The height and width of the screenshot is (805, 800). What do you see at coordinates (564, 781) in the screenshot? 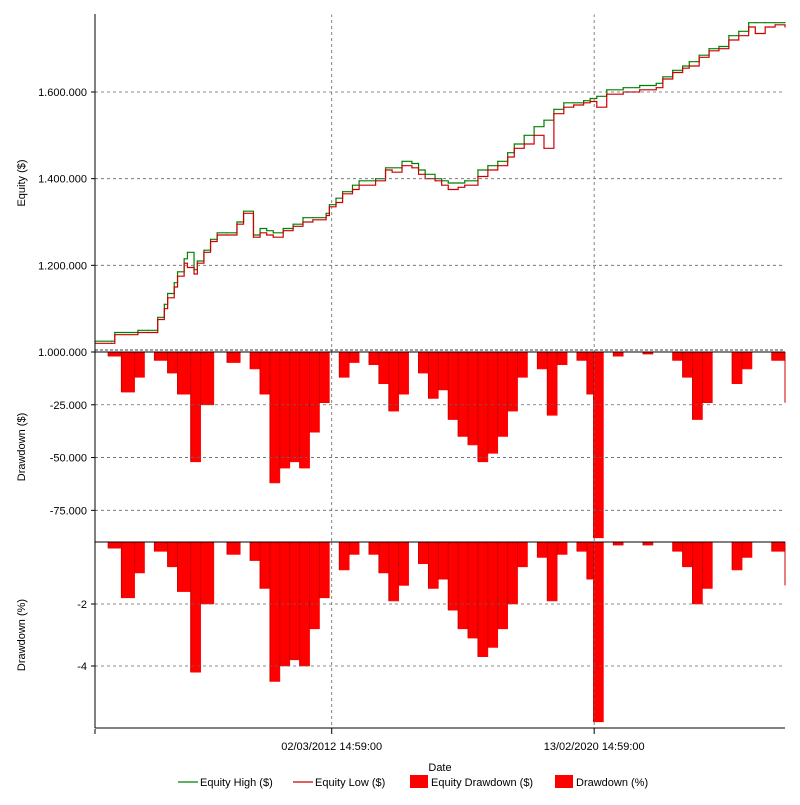
I see `legend-swatch-box` at bounding box center [564, 781].